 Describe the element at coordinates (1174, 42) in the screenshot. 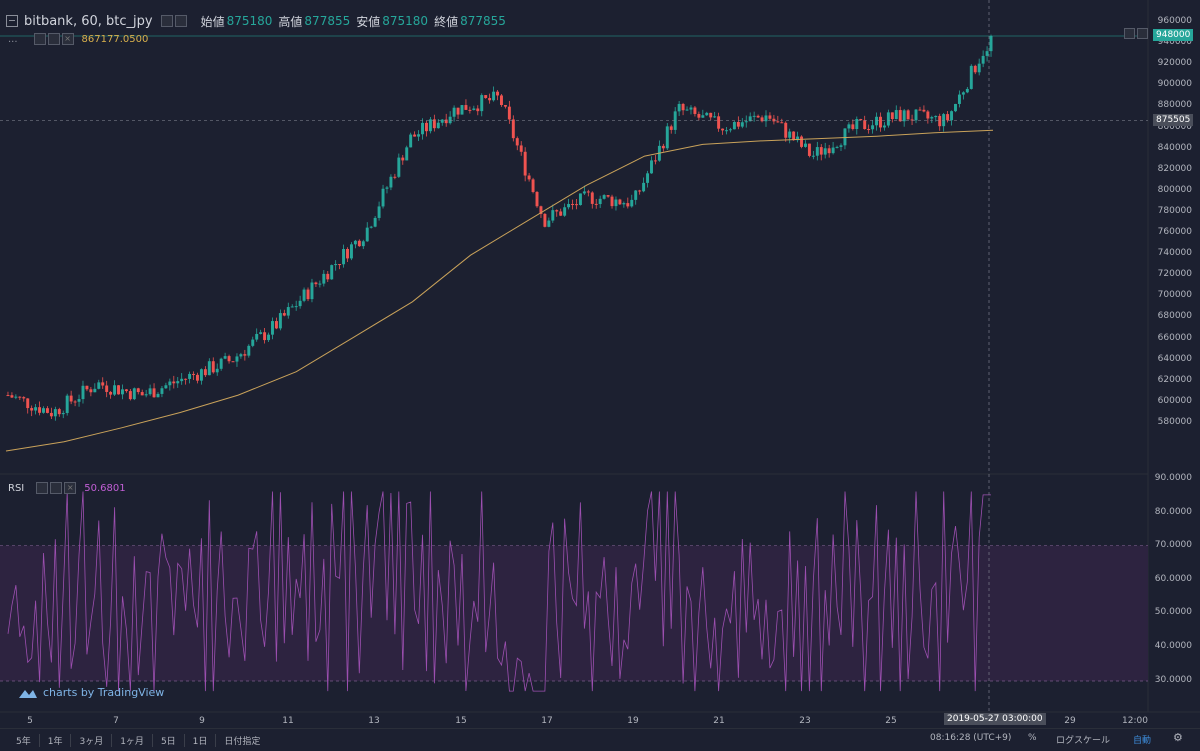

I see `price-tick-label: 940000` at that location.